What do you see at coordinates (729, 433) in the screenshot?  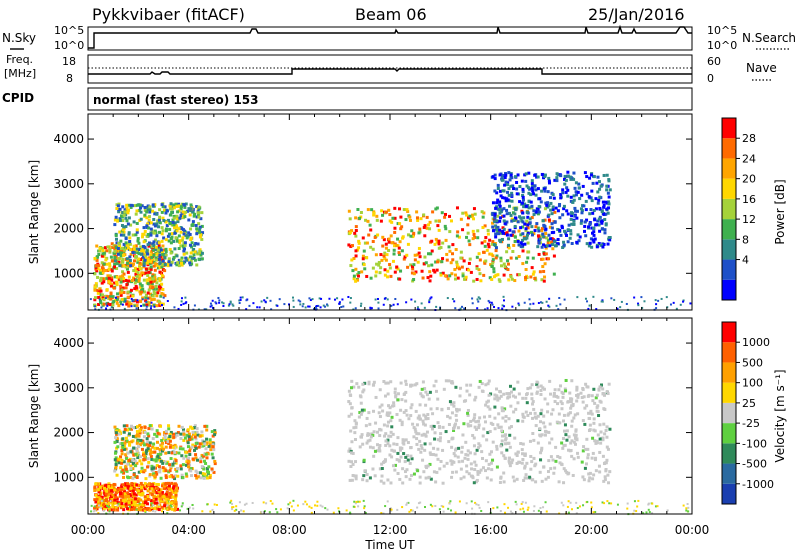 I see `velocity-colorbar-segment` at bounding box center [729, 433].